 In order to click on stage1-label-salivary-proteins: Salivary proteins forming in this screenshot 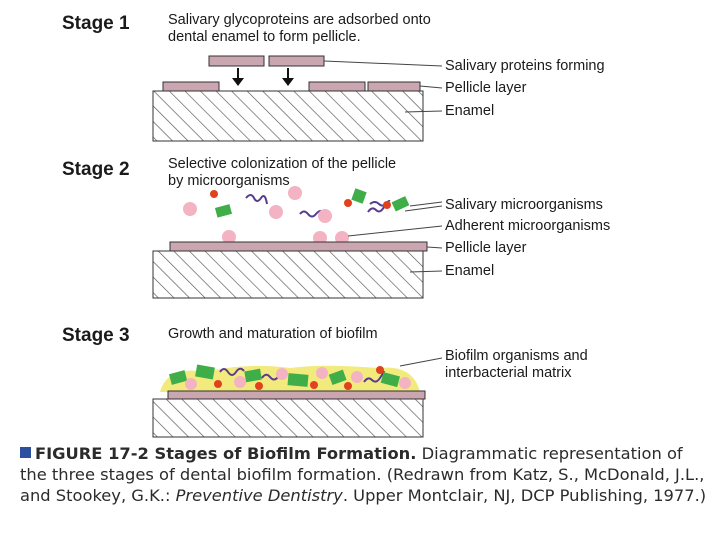, I will do `click(525, 66)`.